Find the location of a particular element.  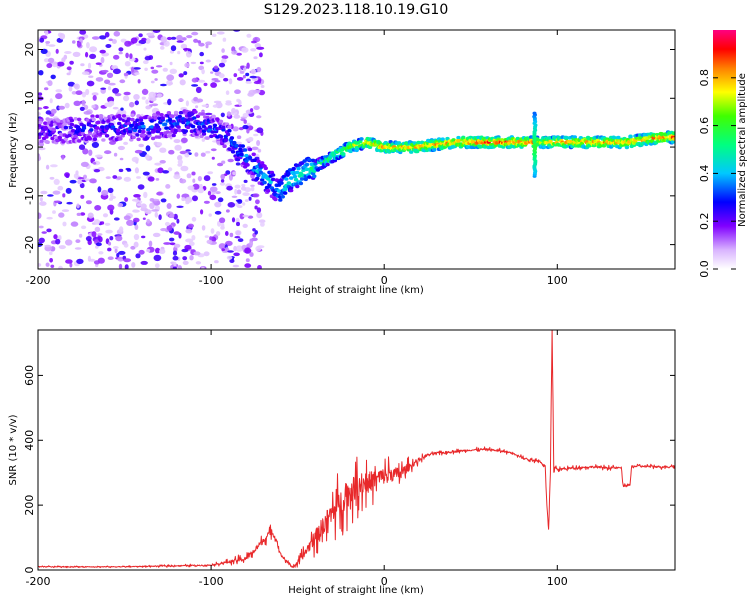

snr-y-tick-label: 600 is located at coordinates (29, 375).